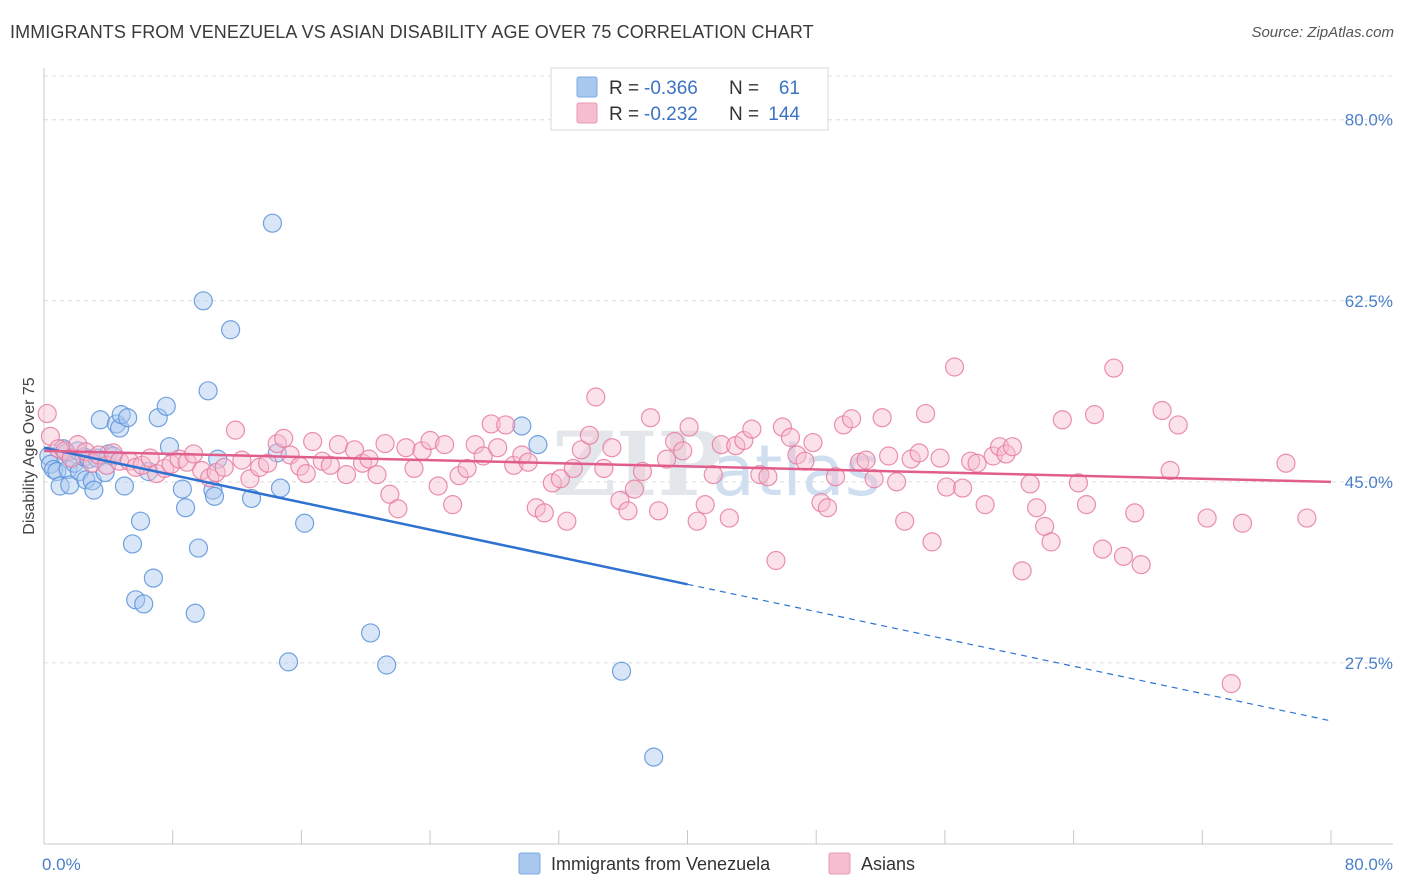  What do you see at coordinates (744, 88) in the screenshot?
I see `stats-n-label-0: N =` at bounding box center [744, 88].